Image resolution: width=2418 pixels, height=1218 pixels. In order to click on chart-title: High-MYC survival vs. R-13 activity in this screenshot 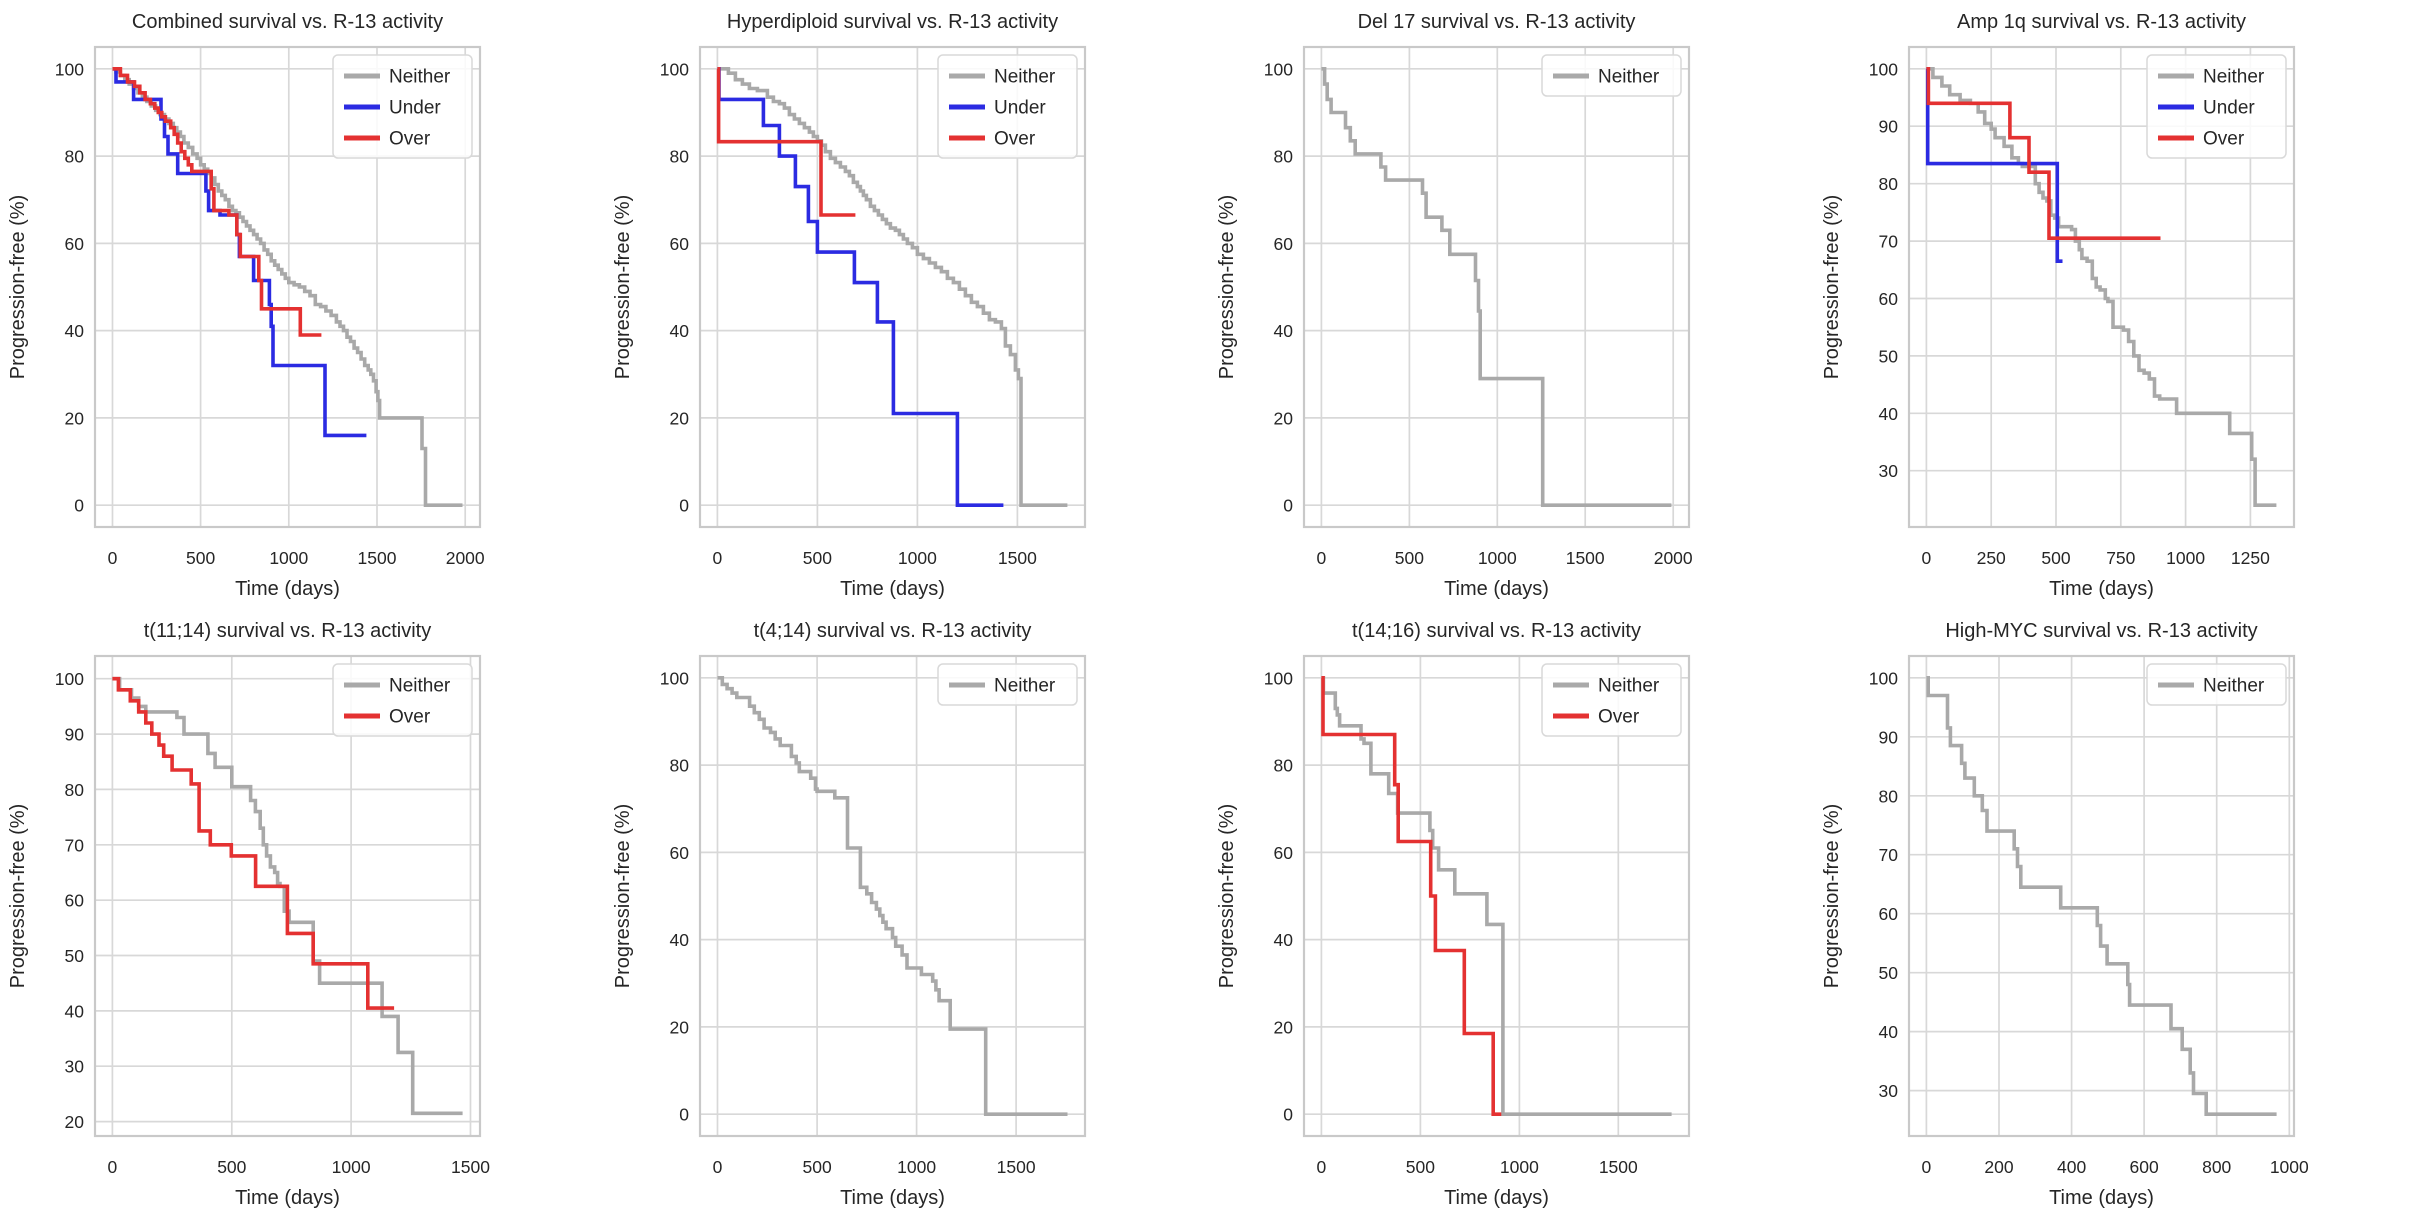, I will do `click(2101, 631)`.